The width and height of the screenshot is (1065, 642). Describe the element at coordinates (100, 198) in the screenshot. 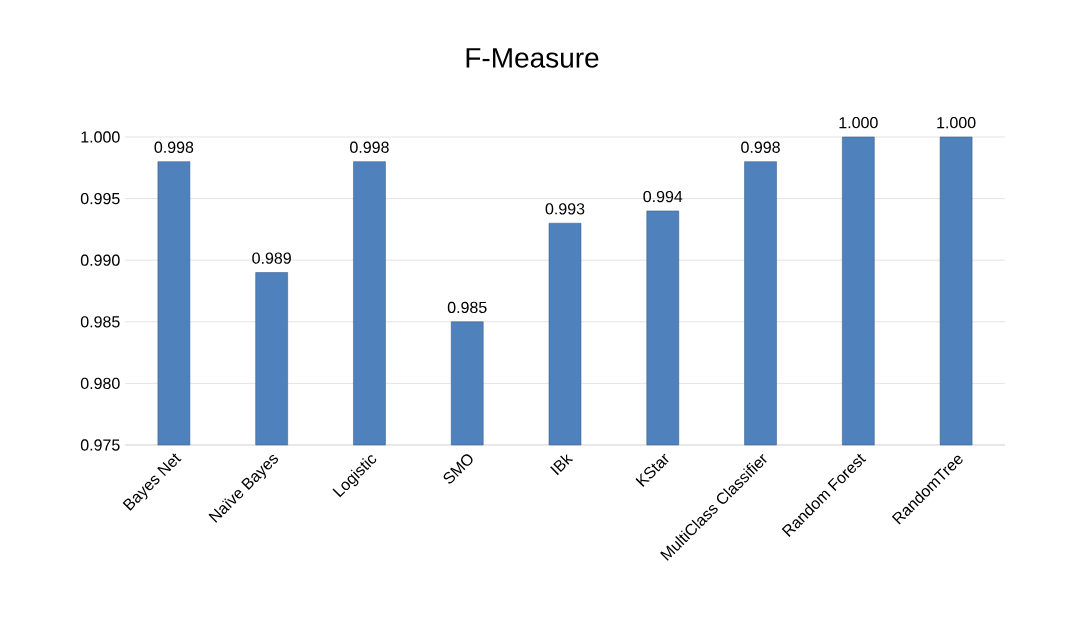

I see `y-tick-label: 0.995` at that location.